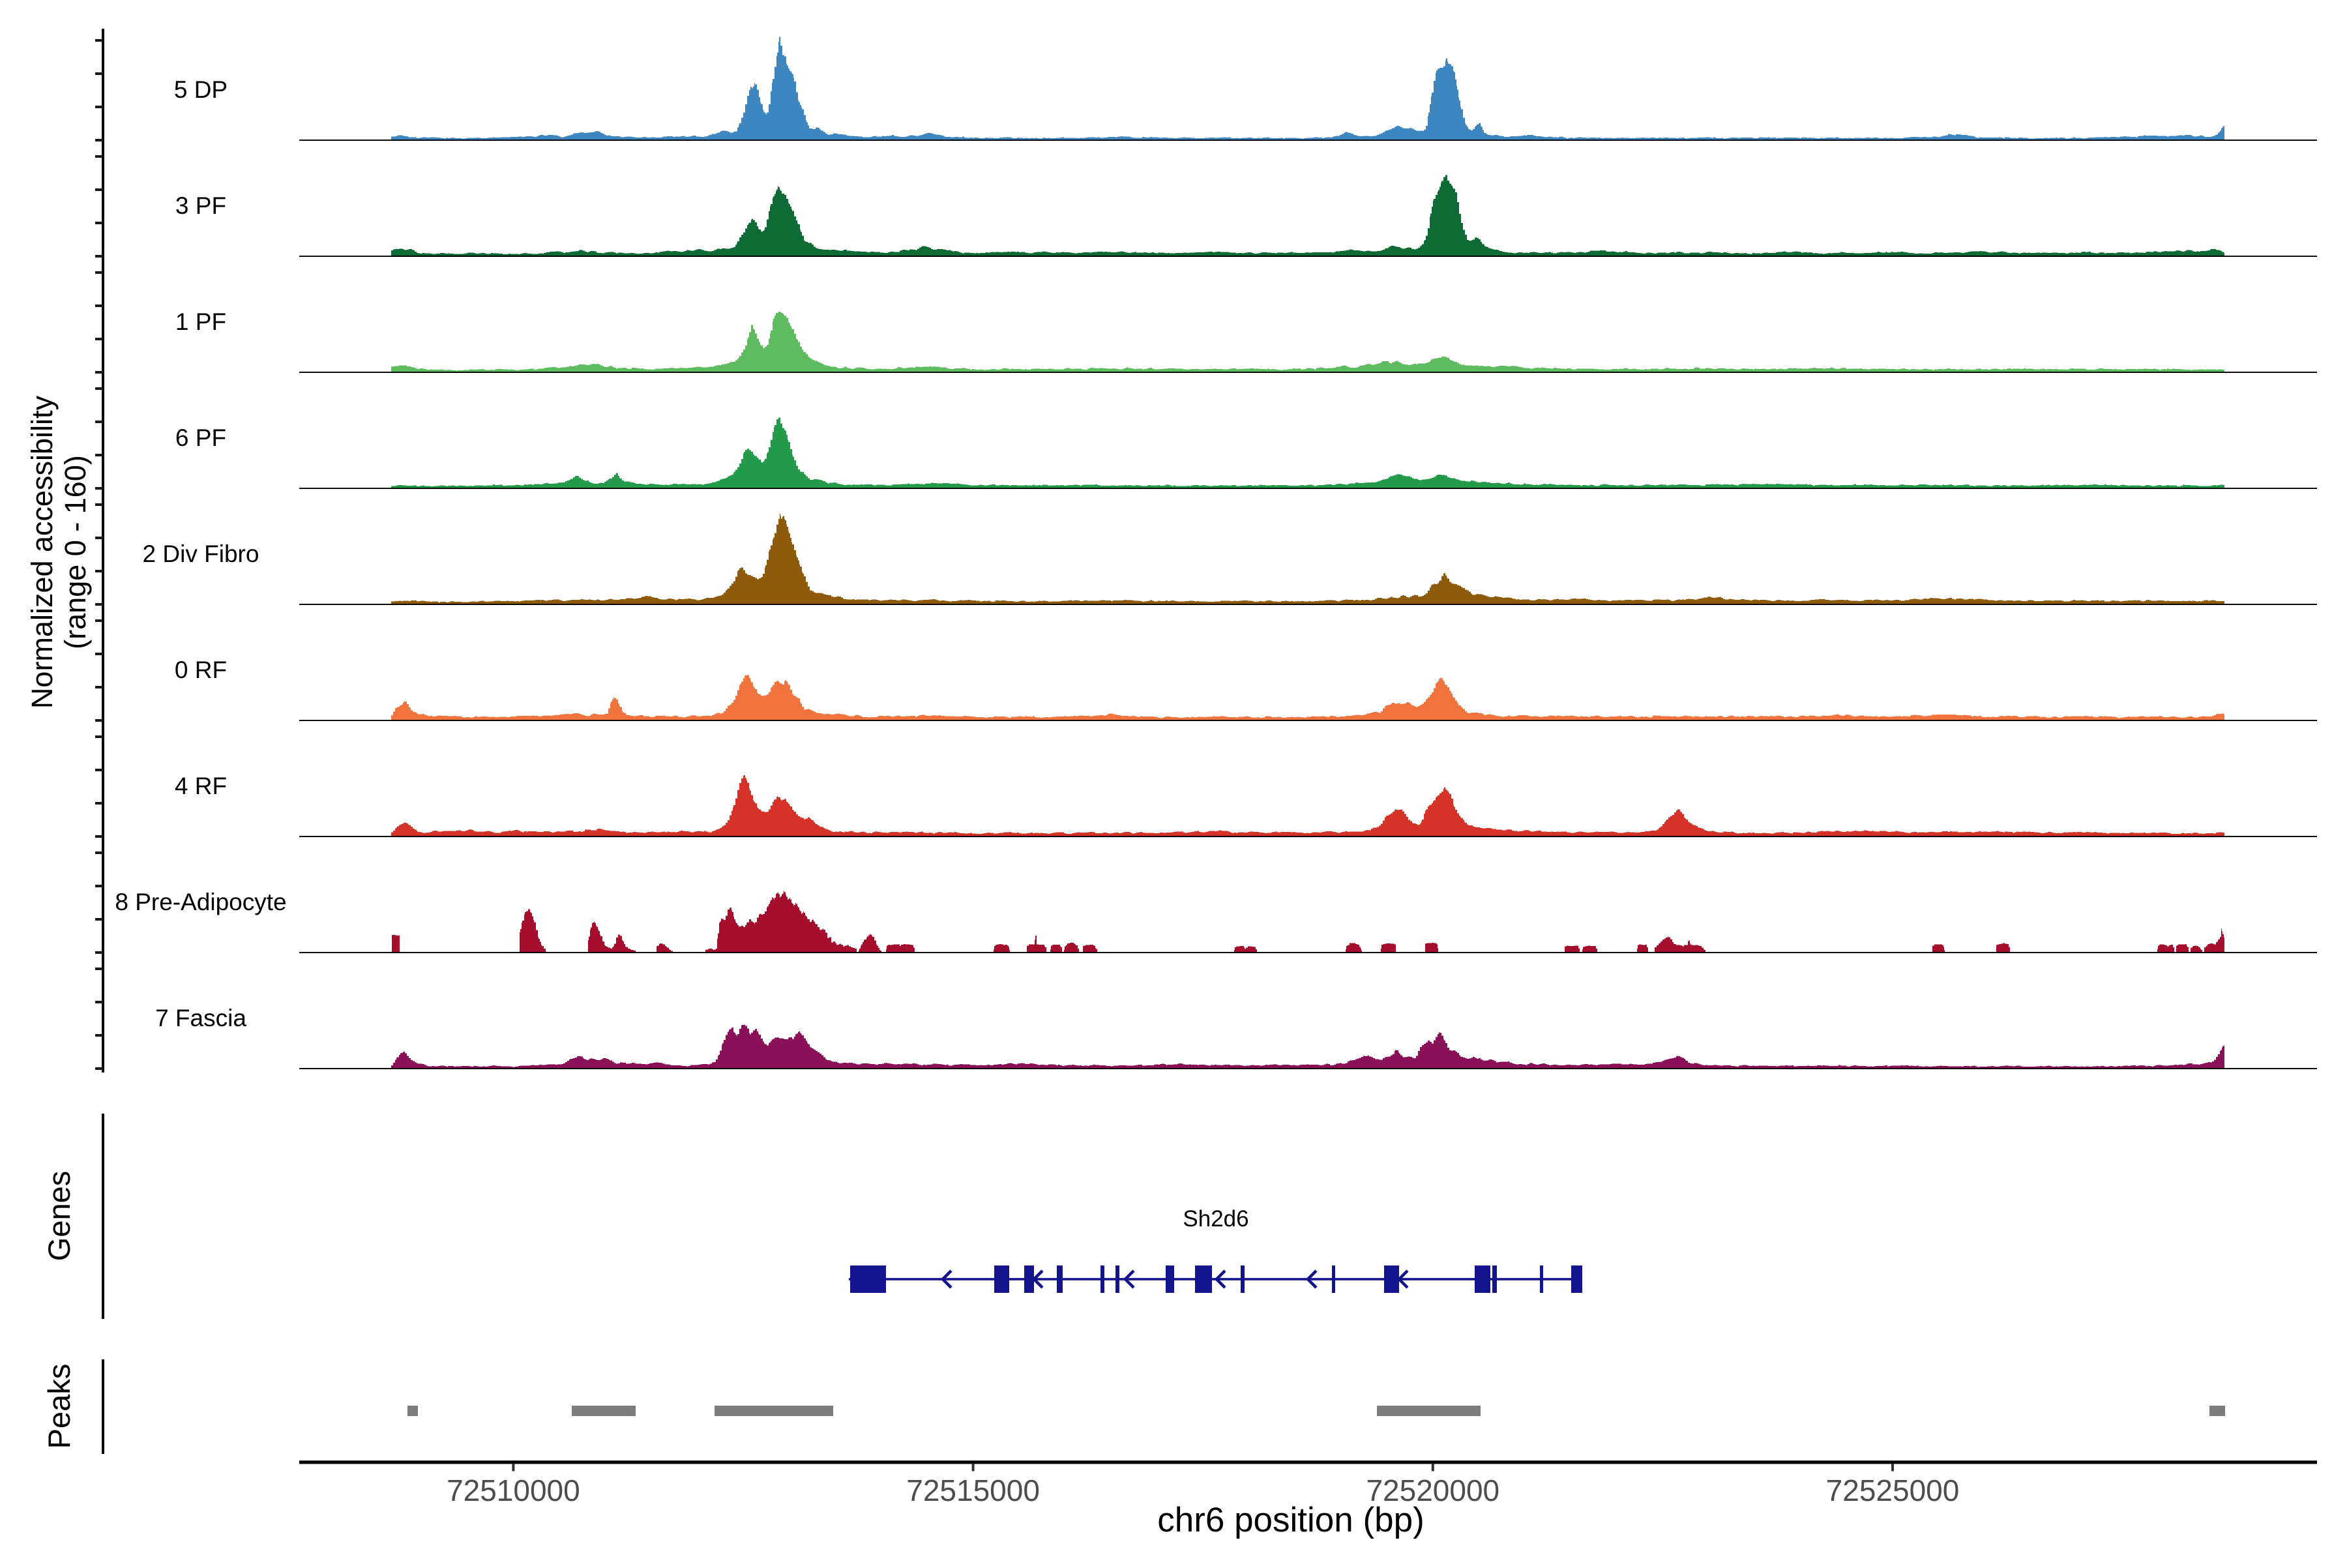  Describe the element at coordinates (973, 1490) in the screenshot. I see `svg-text: 72515000` at that location.